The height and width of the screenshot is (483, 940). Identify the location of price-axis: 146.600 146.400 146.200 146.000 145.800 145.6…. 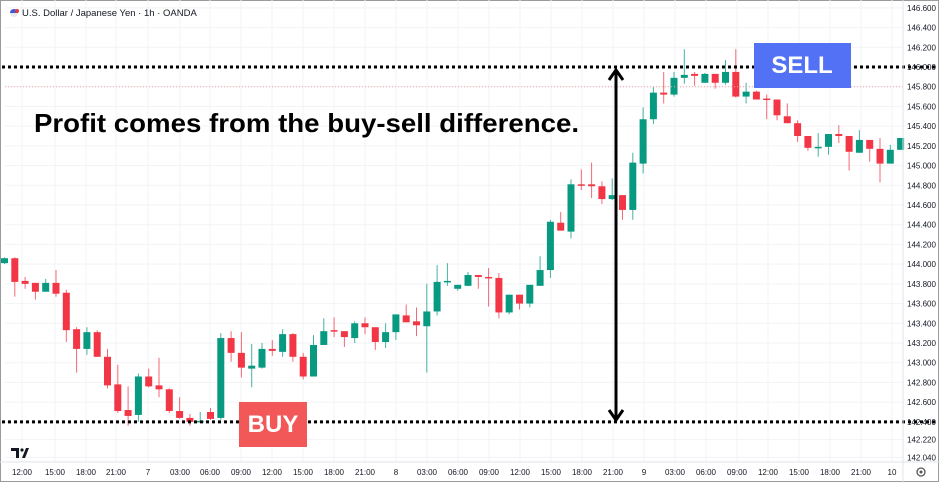
(921, 233).